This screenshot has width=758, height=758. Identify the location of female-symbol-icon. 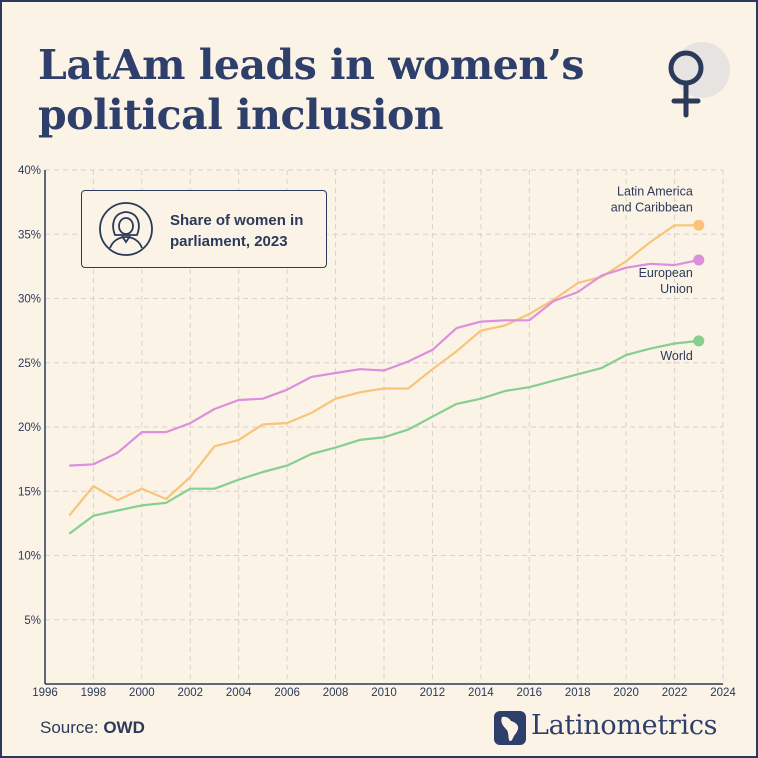
(699, 80).